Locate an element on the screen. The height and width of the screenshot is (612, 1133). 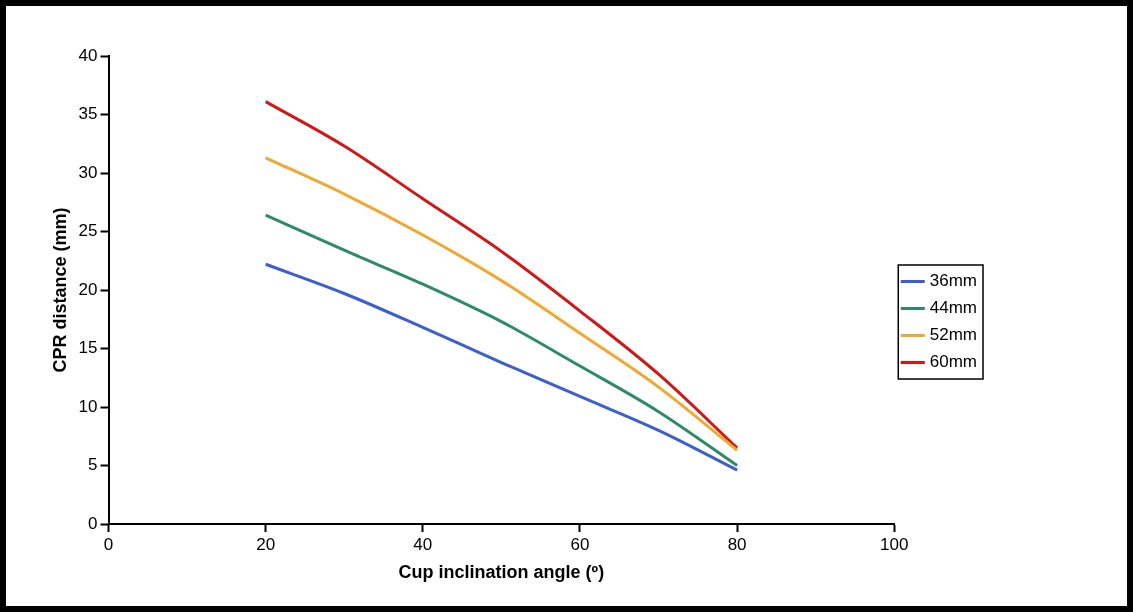
x-tick-label: 60 is located at coordinates (580, 544).